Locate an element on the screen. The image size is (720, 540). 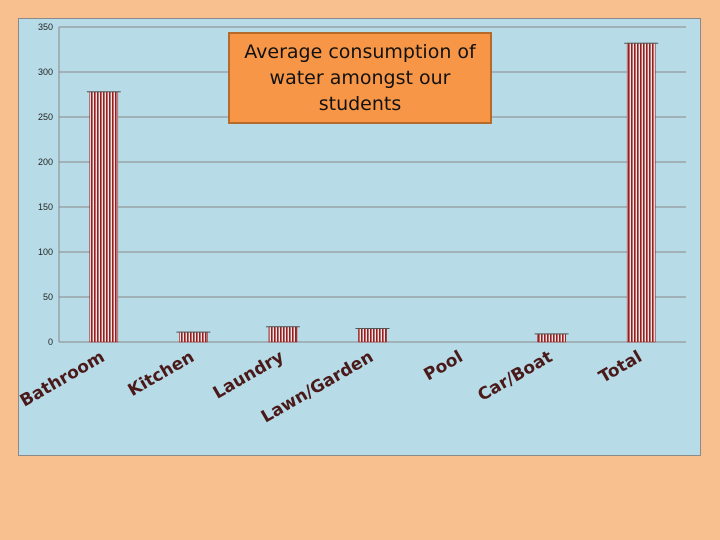
x-tick-label: Laundry is located at coordinates (249, 375).